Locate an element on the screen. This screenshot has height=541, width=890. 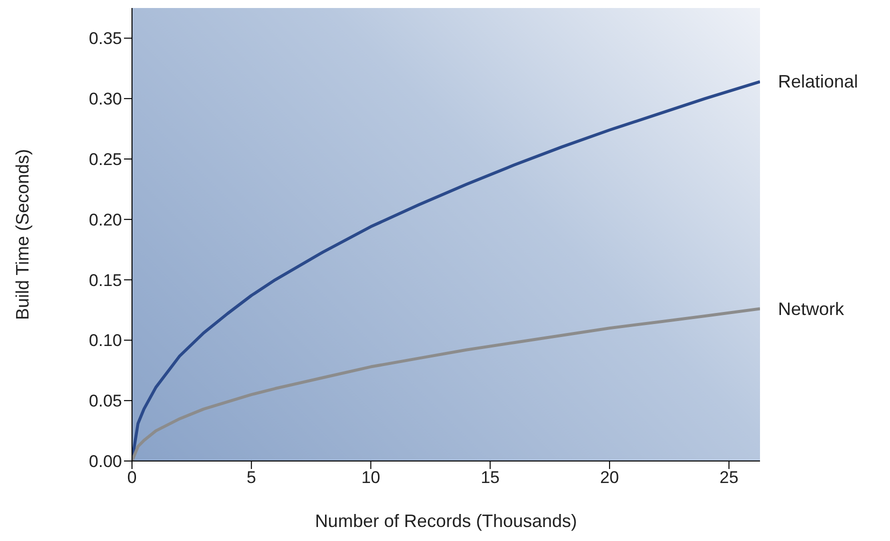
y-tick-label: 0.25 is located at coordinates (105, 160).